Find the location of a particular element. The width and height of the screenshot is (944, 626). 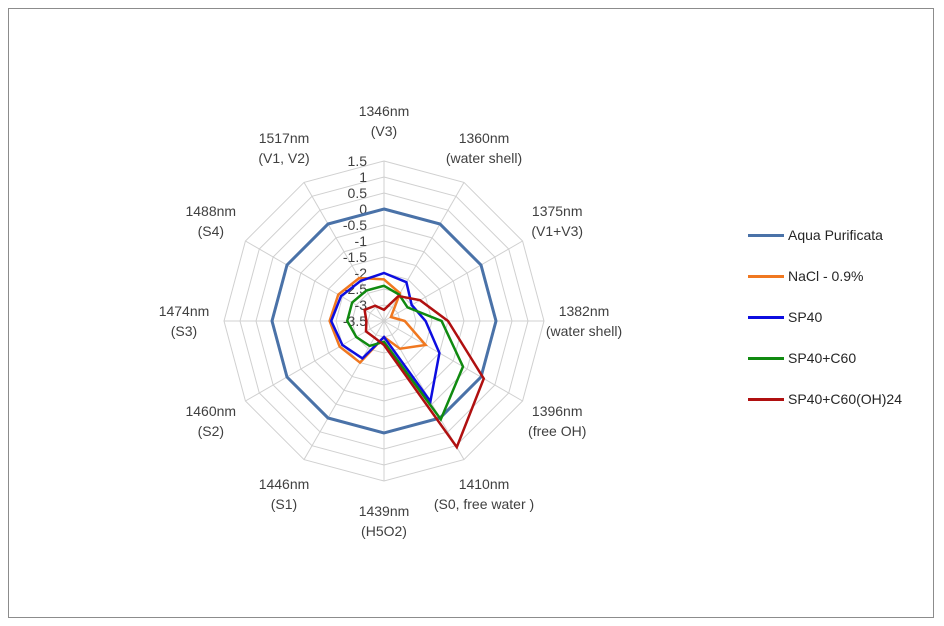

category-label: 1382nm is located at coordinates (584, 311).